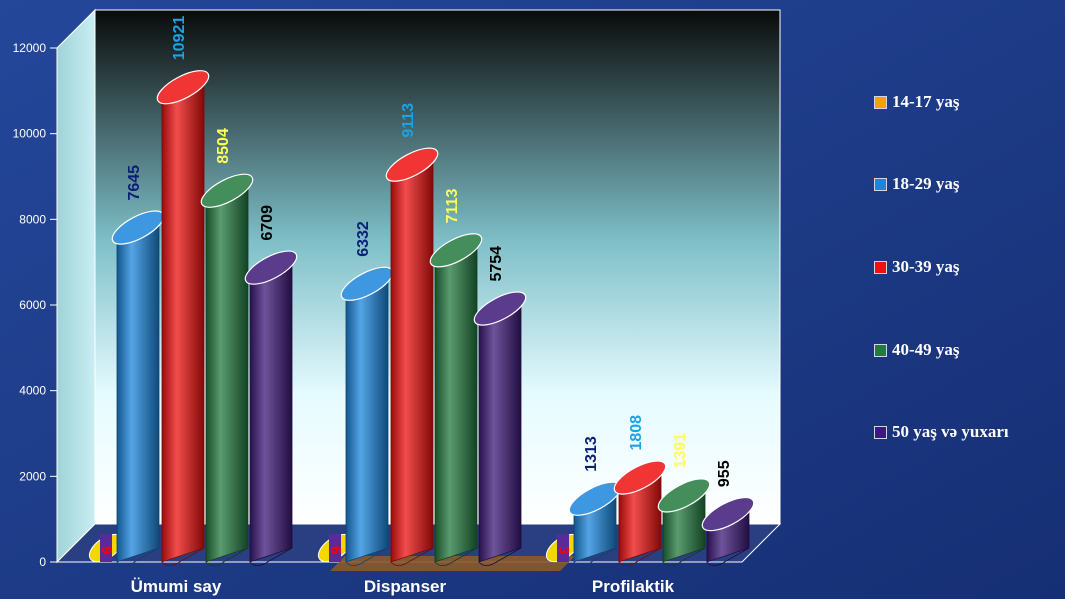 Image resolution: width=1065 pixels, height=599 pixels. I want to click on data-label: 6, so click(335, 550).